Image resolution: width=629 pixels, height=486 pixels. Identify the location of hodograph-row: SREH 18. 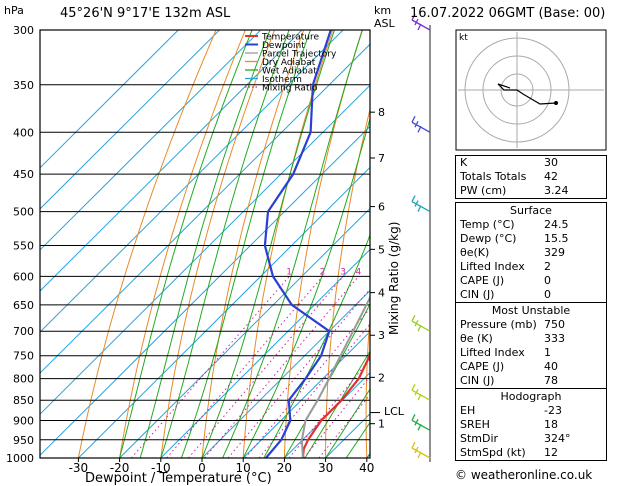
(509, 424).